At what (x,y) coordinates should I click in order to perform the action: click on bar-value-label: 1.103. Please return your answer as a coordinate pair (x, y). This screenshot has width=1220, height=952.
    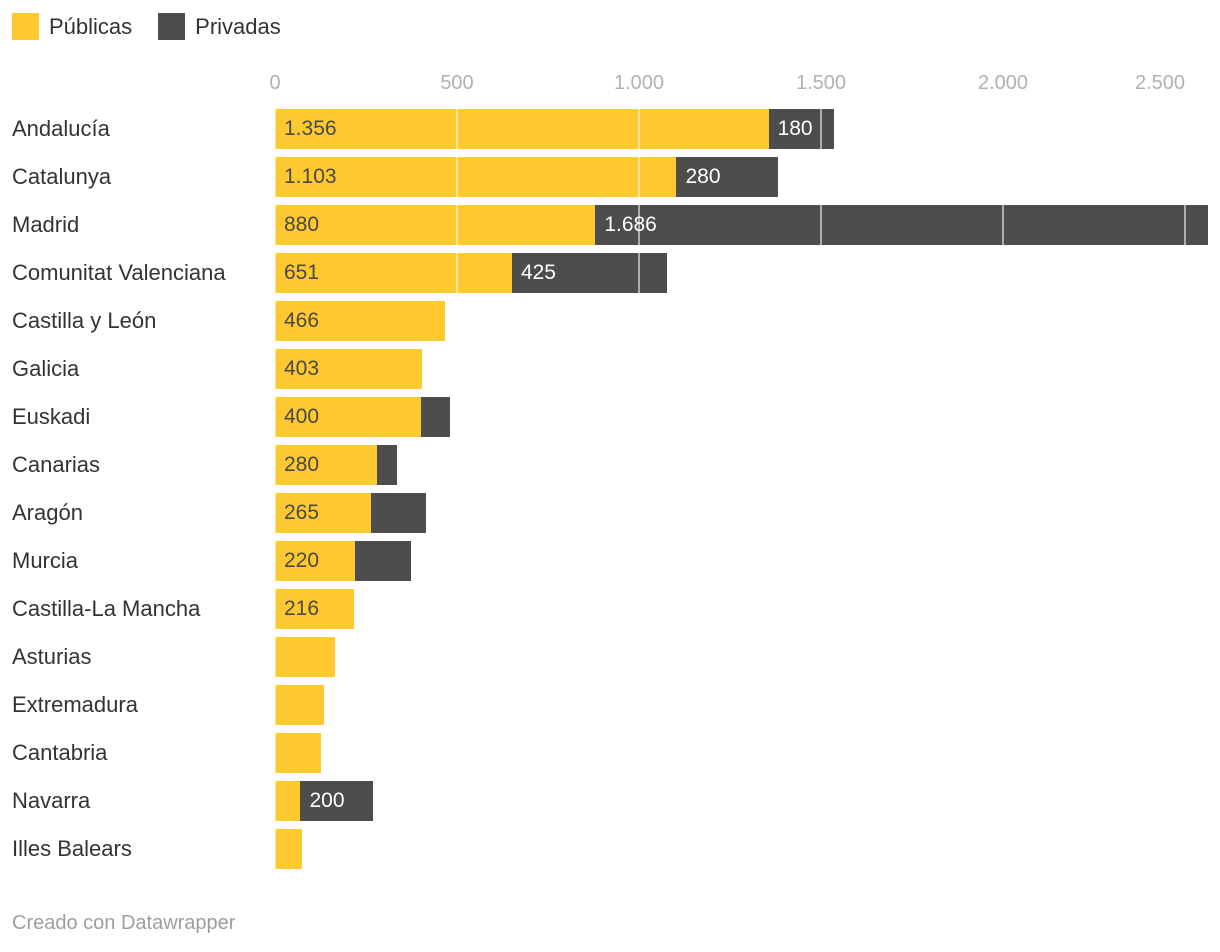
    Looking at the image, I should click on (310, 176).